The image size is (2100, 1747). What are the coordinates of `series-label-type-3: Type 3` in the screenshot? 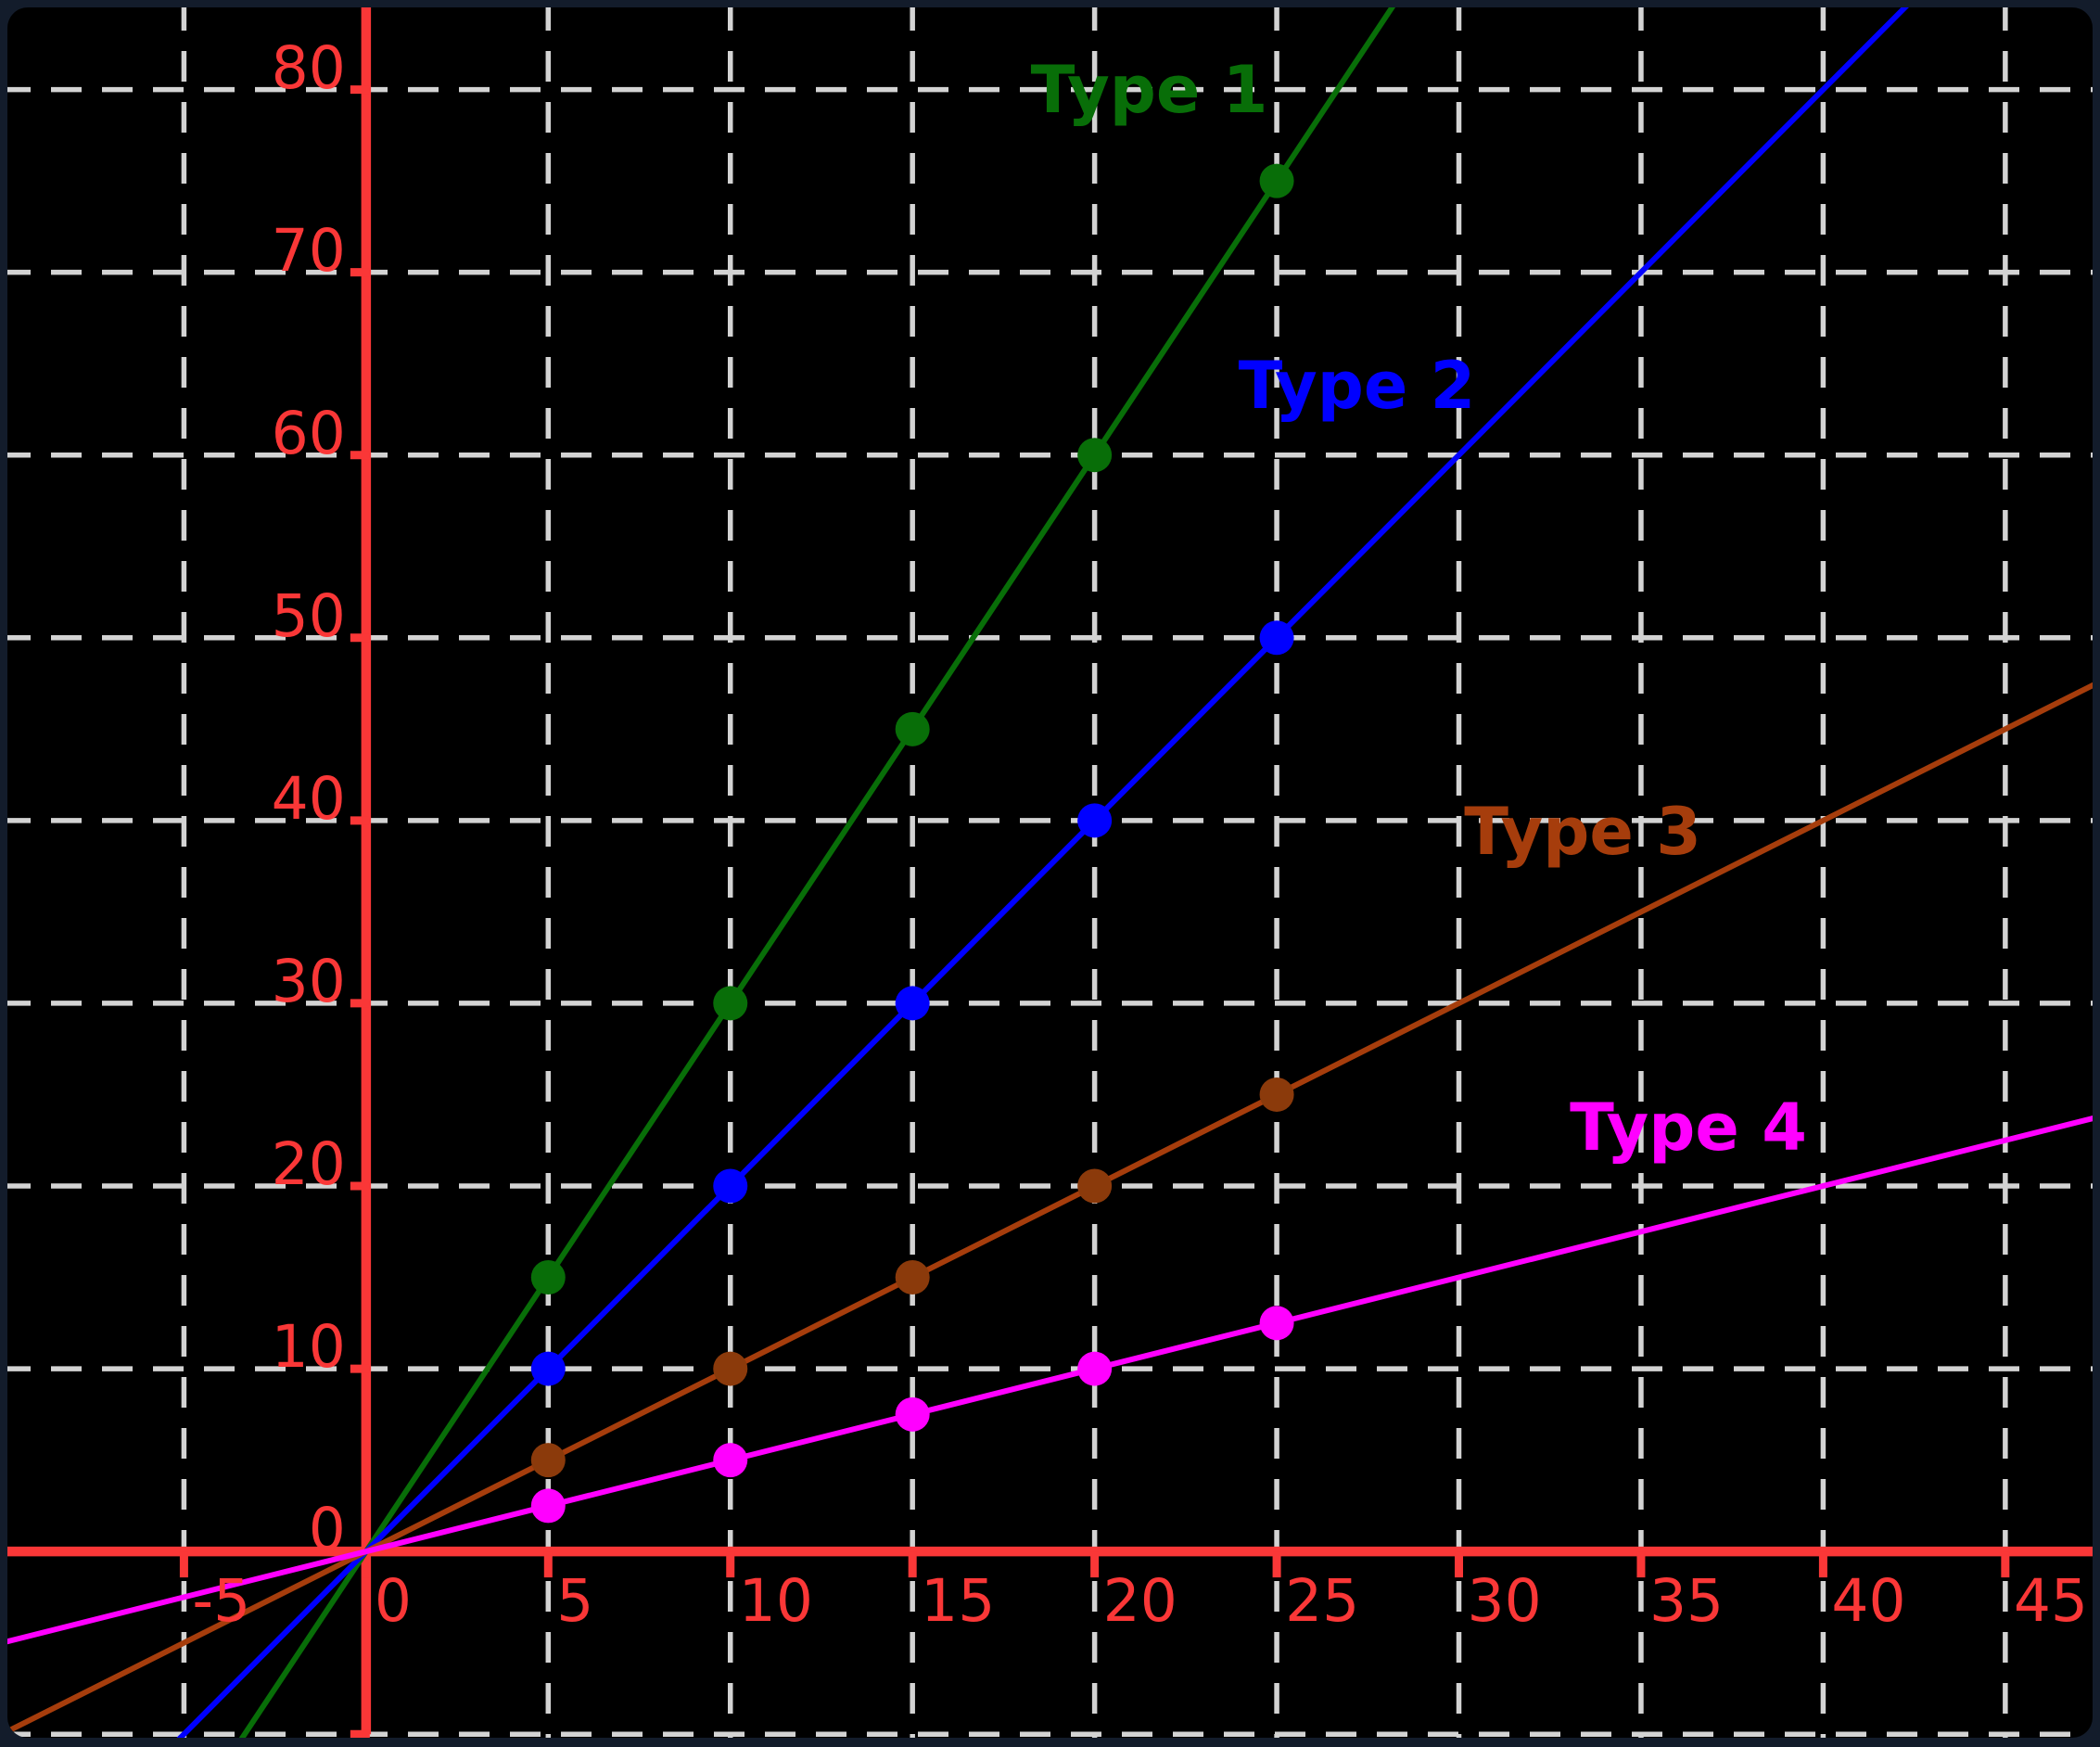 It's located at (1582, 831).